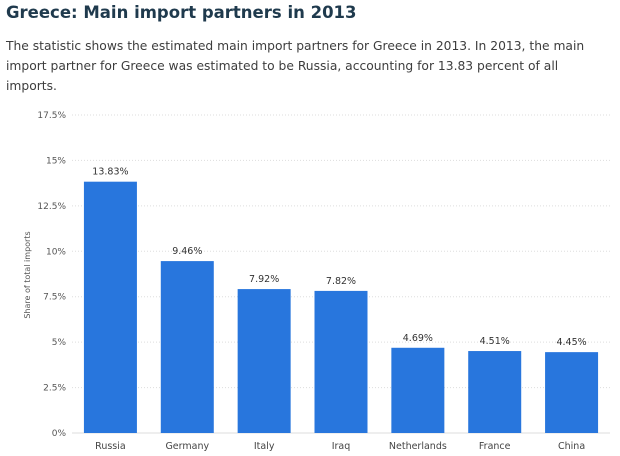 This screenshot has height=456, width=620. I want to click on x-tick-label: Russia, so click(110, 446).